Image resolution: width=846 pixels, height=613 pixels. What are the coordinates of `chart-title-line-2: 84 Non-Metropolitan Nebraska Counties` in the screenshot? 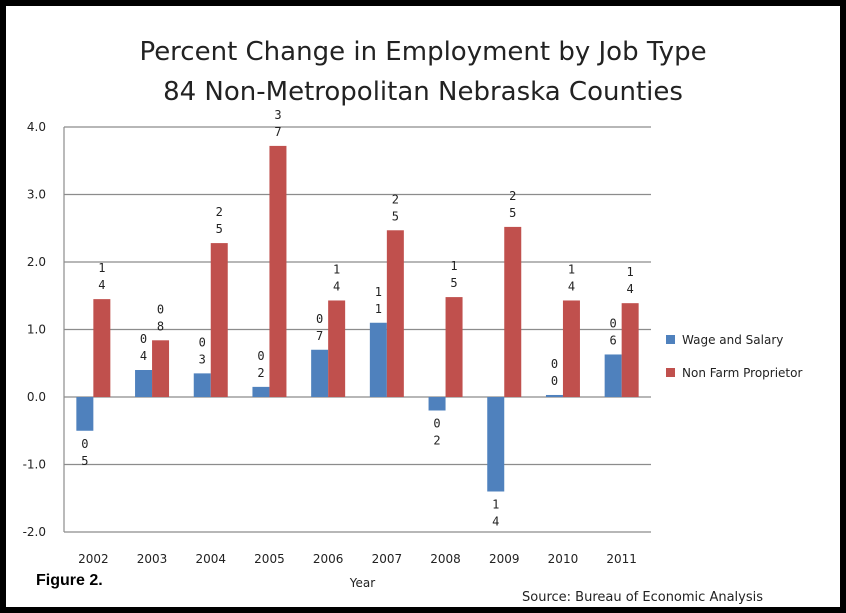 It's located at (423, 92).